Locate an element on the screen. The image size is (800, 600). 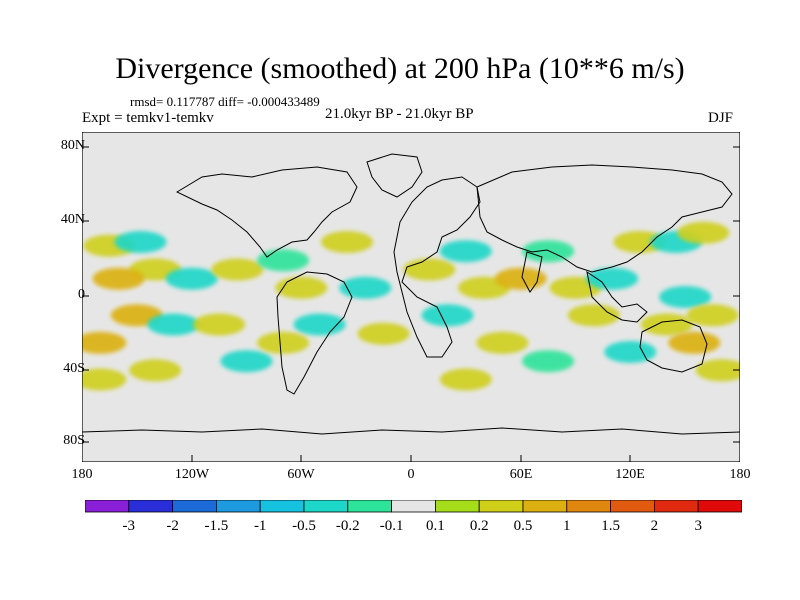
colorbar-label: -3 is located at coordinates (129, 526).